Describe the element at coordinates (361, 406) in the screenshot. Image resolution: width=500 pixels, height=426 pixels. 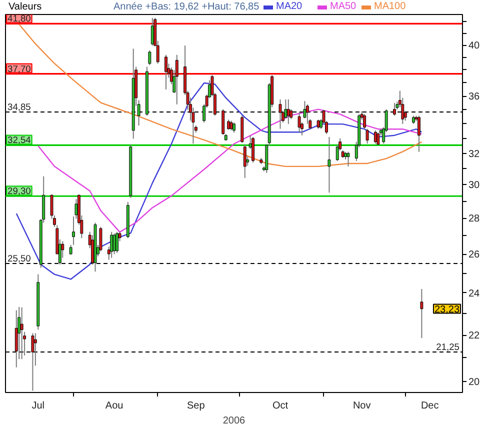
I see `x-tick-label: Nov` at that location.